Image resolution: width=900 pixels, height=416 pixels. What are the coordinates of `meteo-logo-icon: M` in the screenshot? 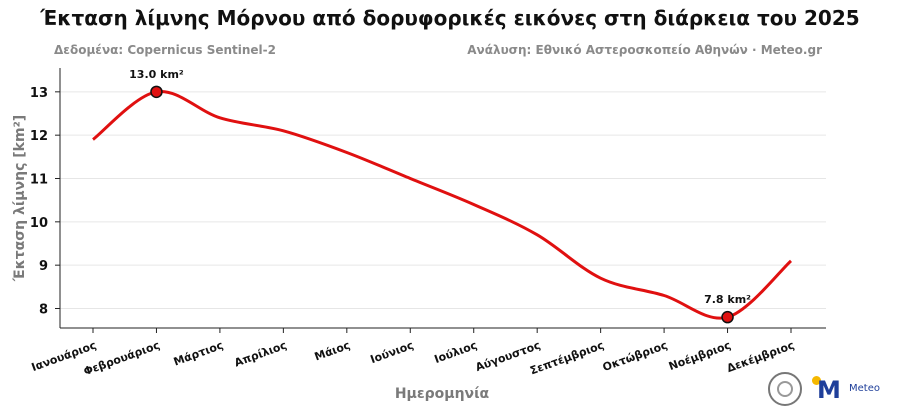 It's located at (829, 389).